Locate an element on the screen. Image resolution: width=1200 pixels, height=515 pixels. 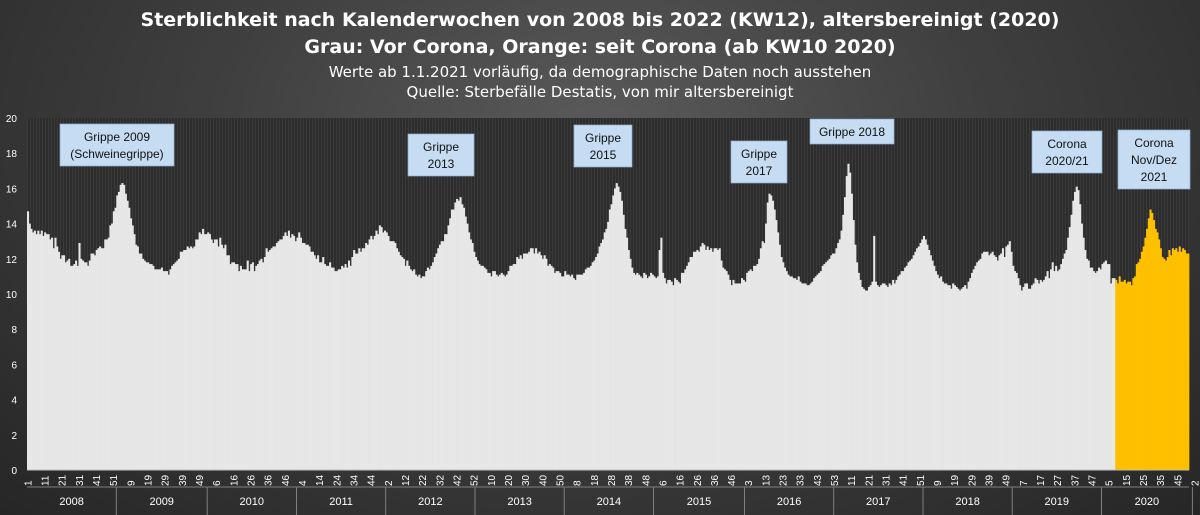
year-label: 2020 is located at coordinates (1147, 502).